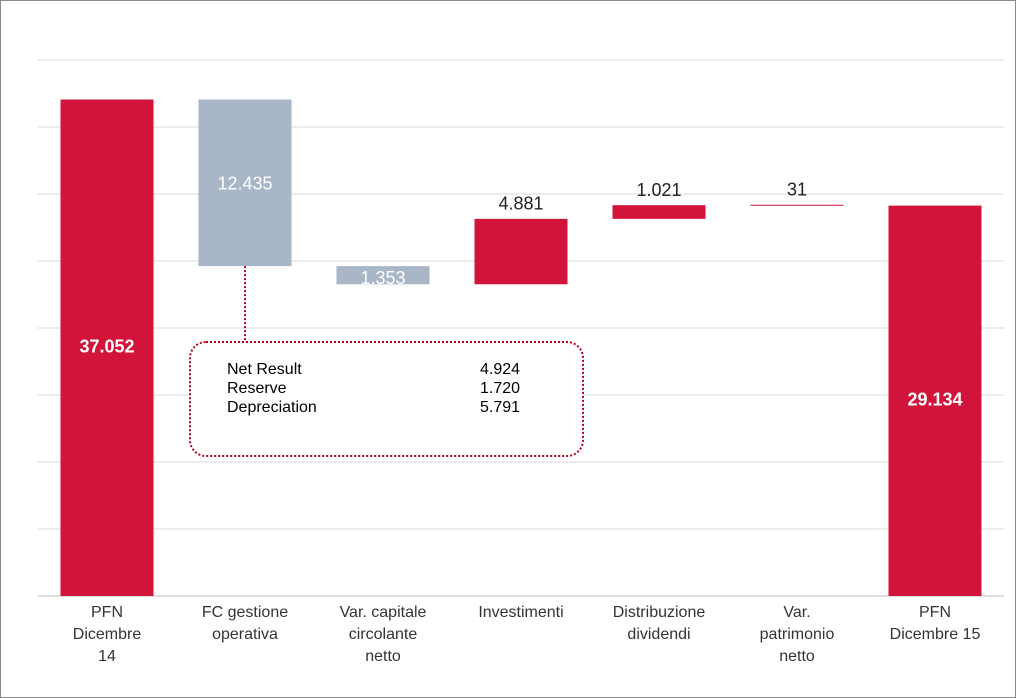  I want to click on bar-label: 37.052, so click(106, 347).